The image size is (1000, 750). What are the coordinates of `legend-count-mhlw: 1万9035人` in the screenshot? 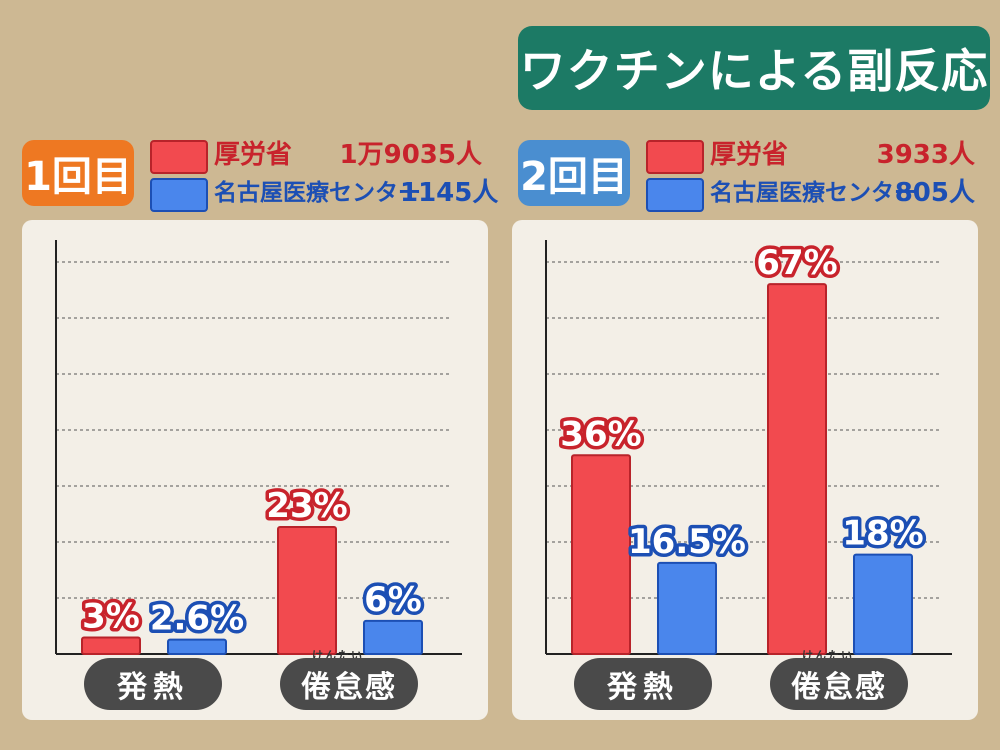 It's located at (410, 155).